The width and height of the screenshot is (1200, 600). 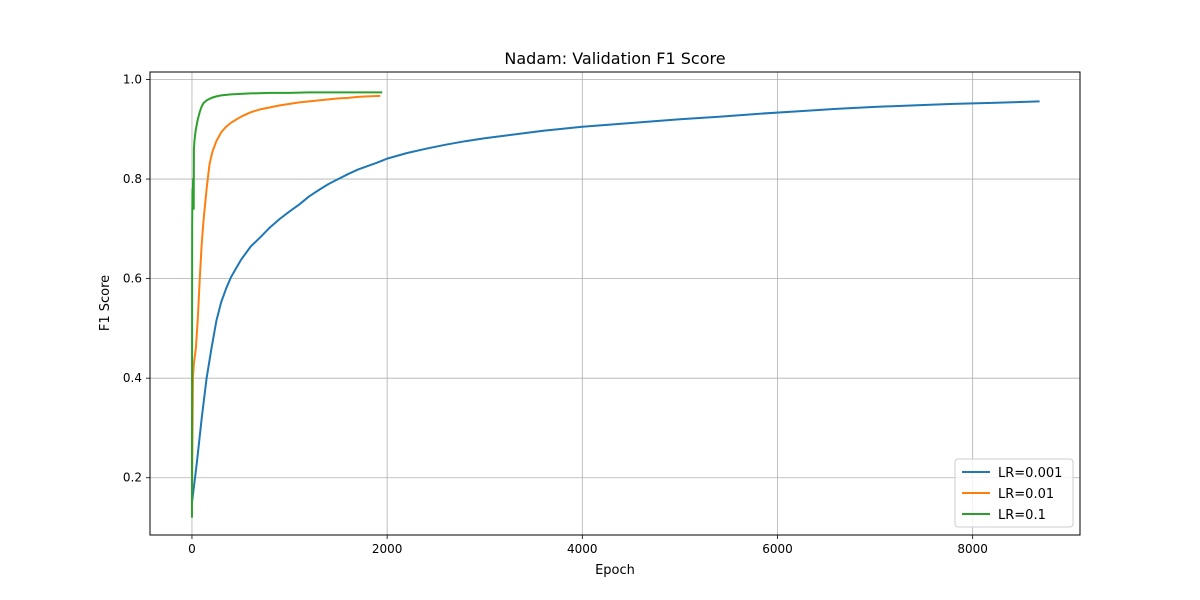 I want to click on legend-label-lr-0.001: LR=0.001, so click(x=1030, y=473).